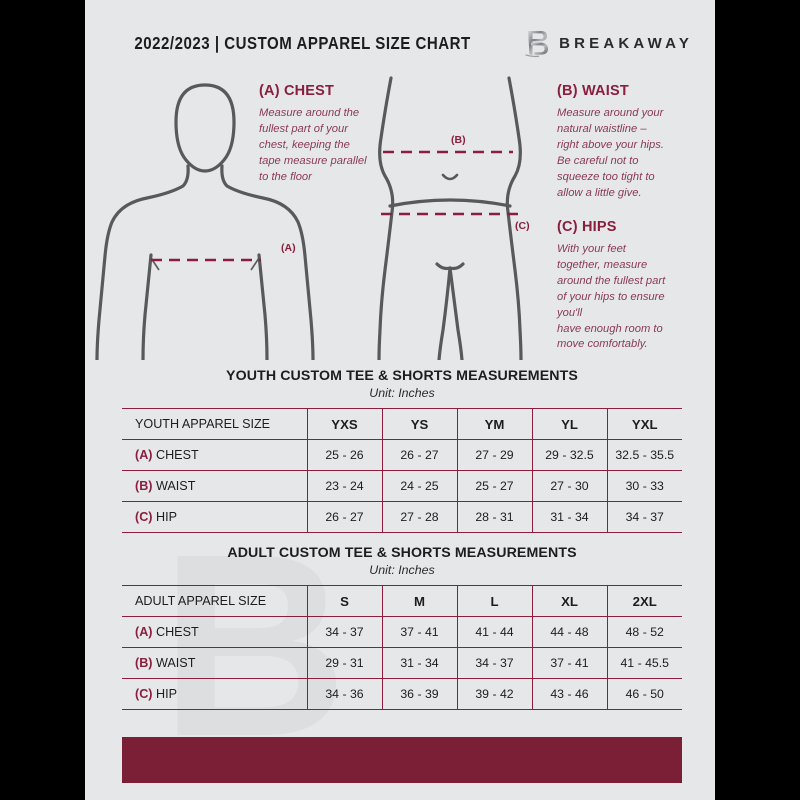  What do you see at coordinates (419, 486) in the screenshot?
I see `youth-r1-c1: 24 - 25` at bounding box center [419, 486].